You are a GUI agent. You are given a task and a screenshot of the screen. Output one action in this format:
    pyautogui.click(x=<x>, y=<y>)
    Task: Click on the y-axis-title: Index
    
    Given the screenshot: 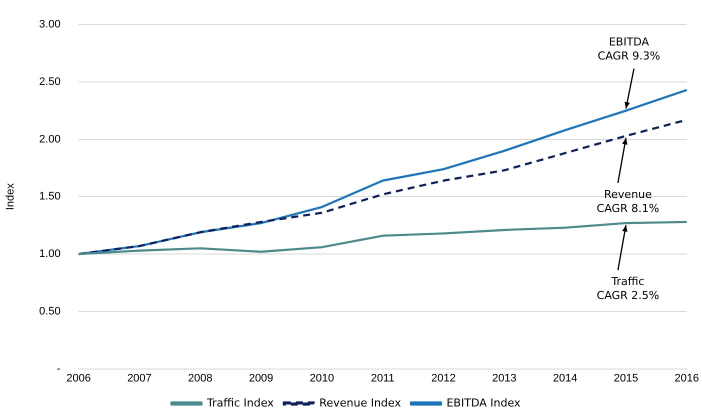 What is the action you would take?
    pyautogui.click(x=10, y=196)
    